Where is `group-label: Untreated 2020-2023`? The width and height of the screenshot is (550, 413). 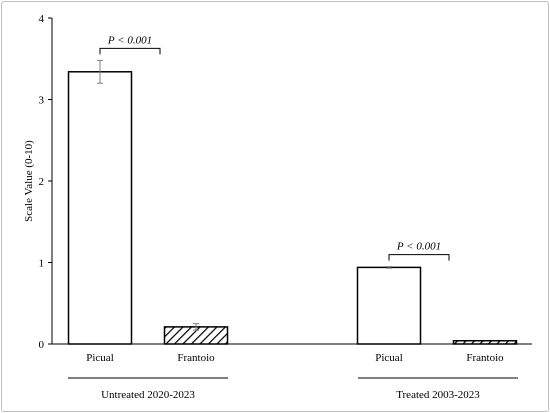
group-label: Untreated 2020-2023 is located at coordinates (148, 395).